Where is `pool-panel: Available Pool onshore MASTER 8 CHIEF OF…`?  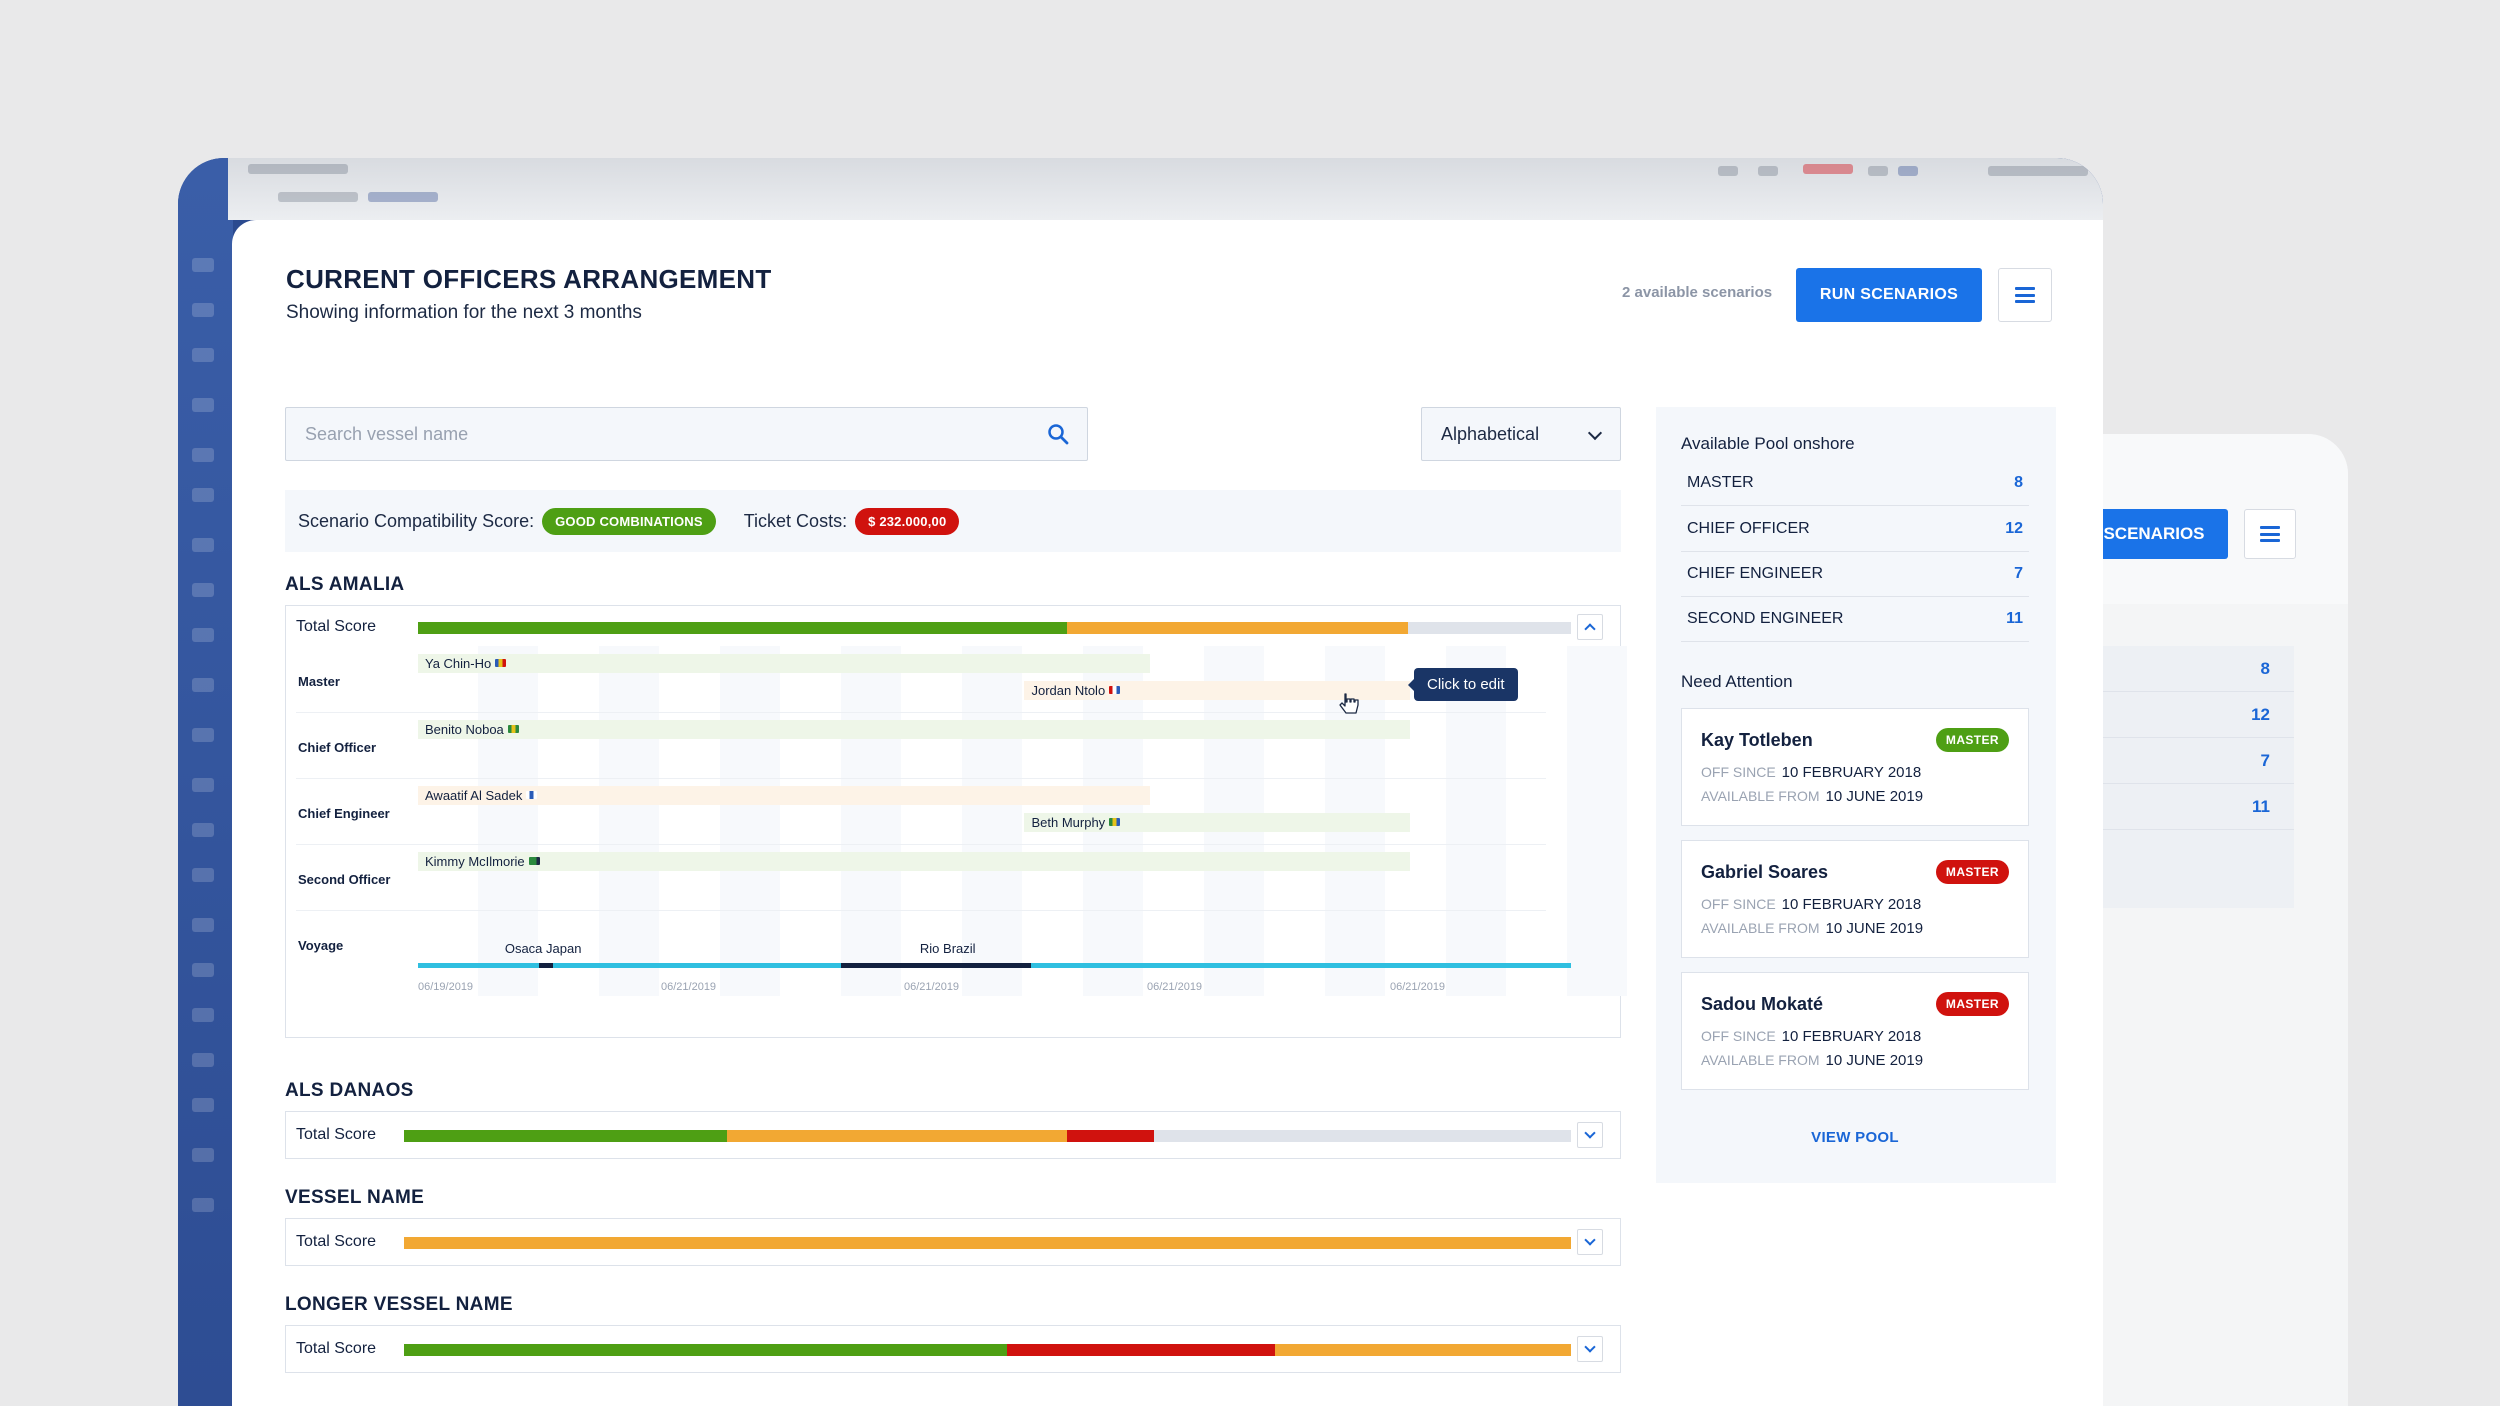 pool-panel: Available Pool onshore MASTER 8 CHIEF OF… is located at coordinates (1856, 795).